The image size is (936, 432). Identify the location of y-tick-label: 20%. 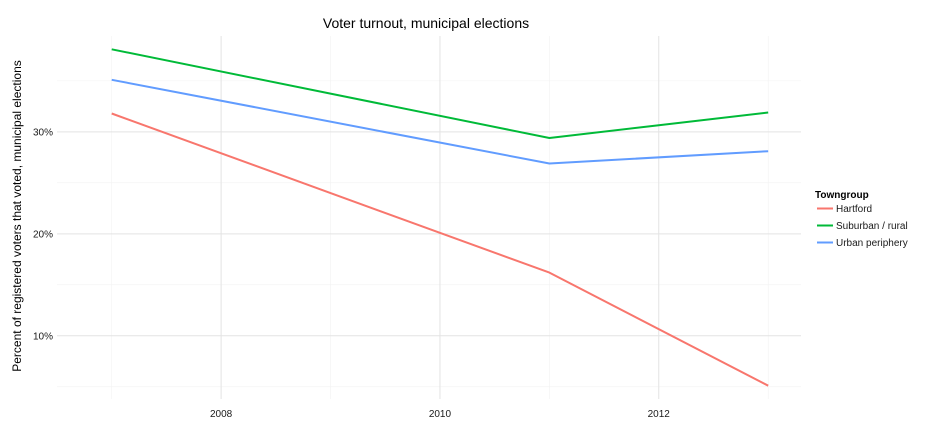
(43, 234).